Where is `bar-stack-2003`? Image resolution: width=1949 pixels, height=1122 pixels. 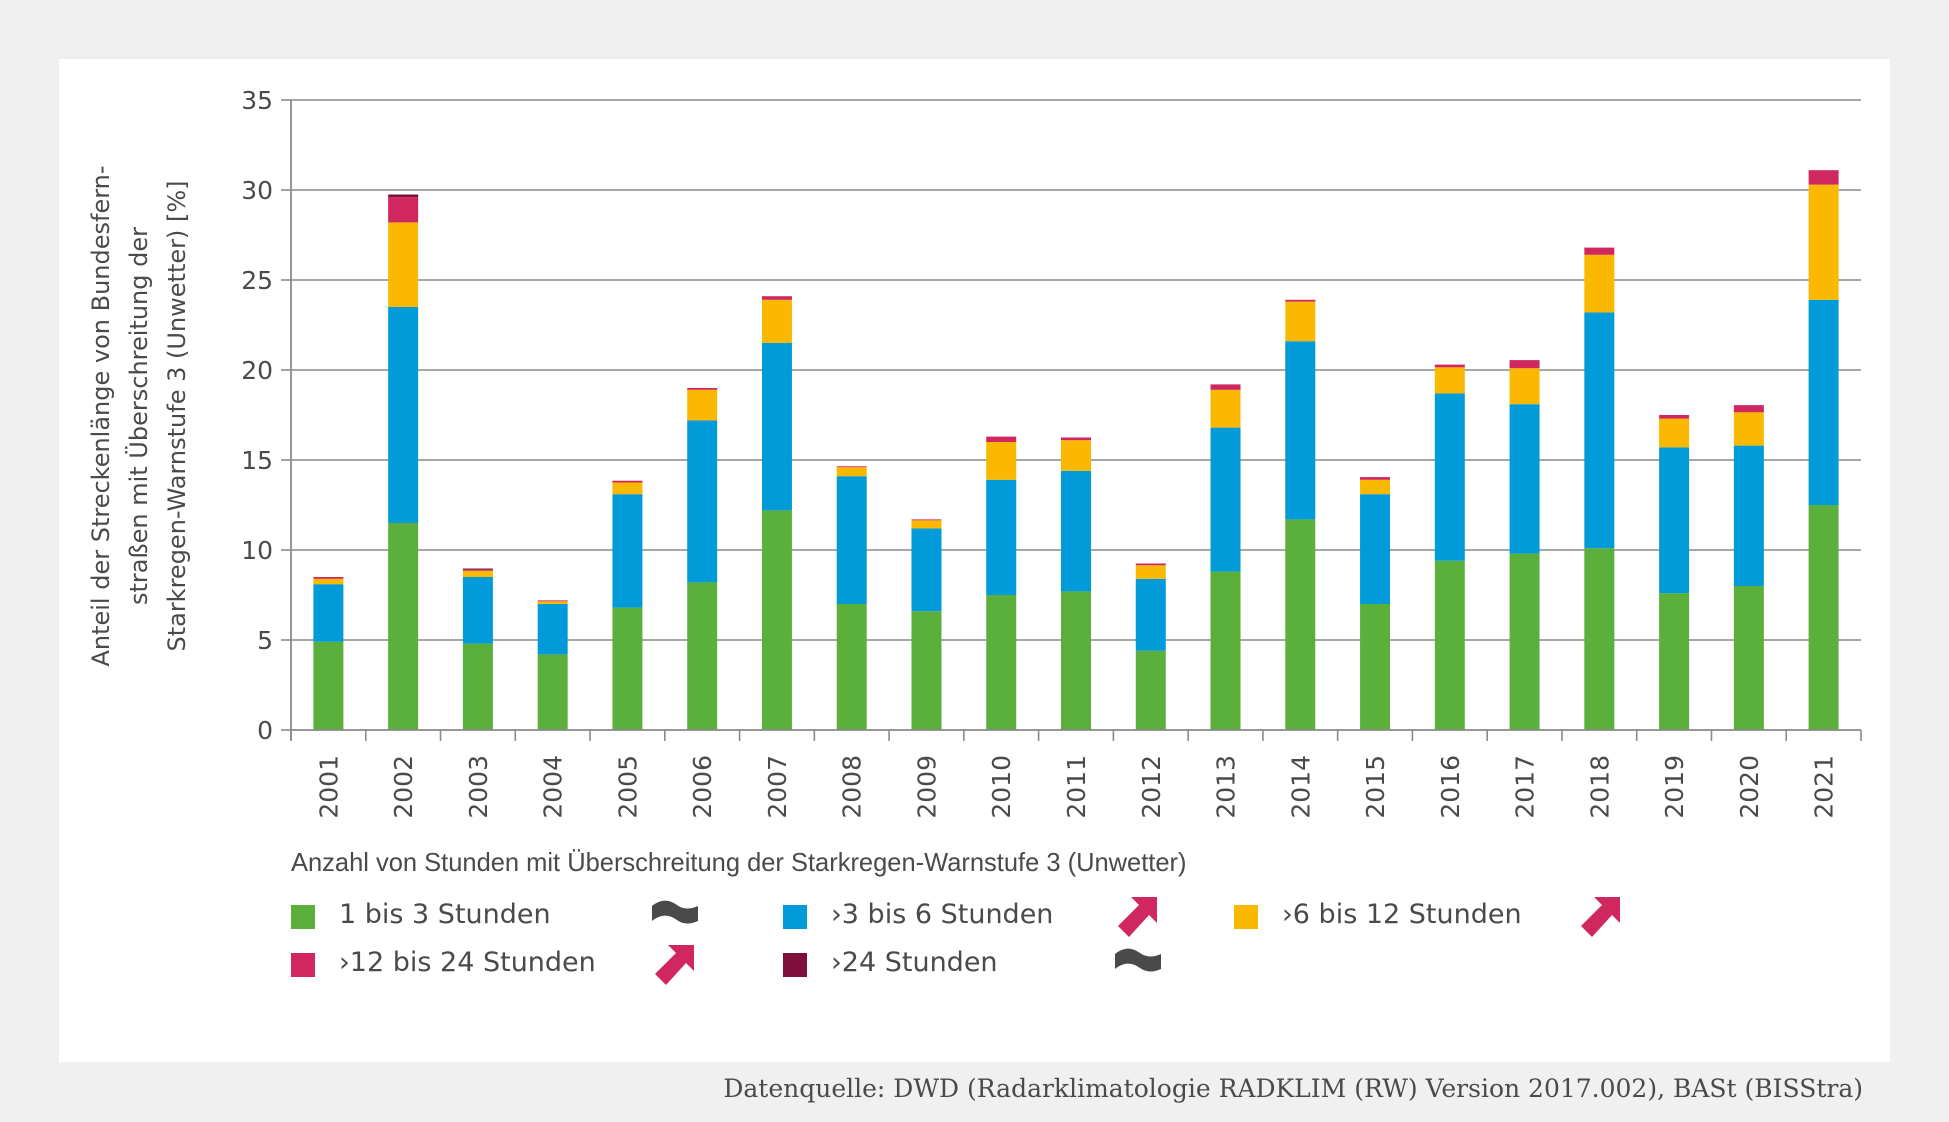
bar-stack-2003 is located at coordinates (477, 649).